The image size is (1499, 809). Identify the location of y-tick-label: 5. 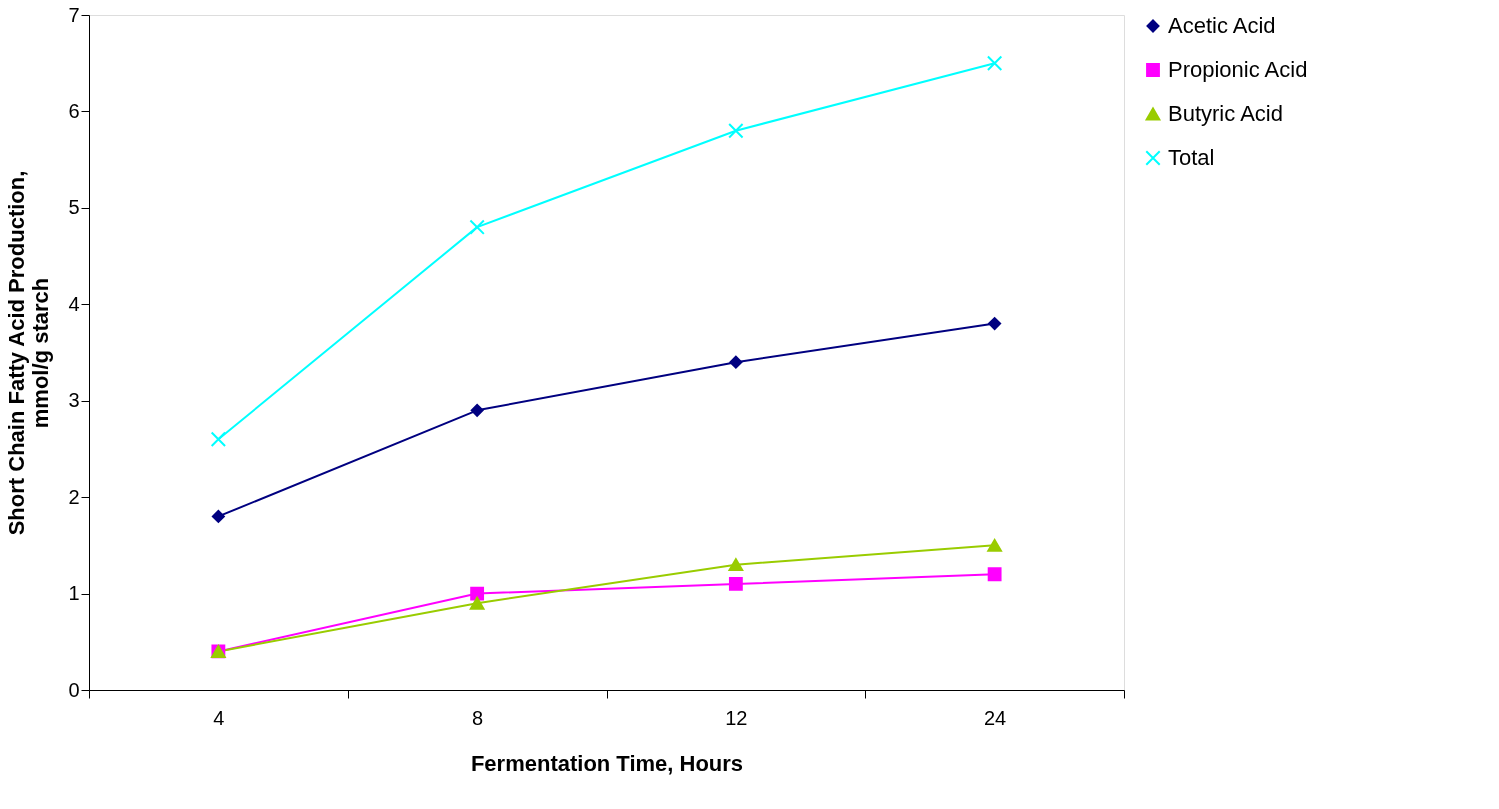
(74, 207).